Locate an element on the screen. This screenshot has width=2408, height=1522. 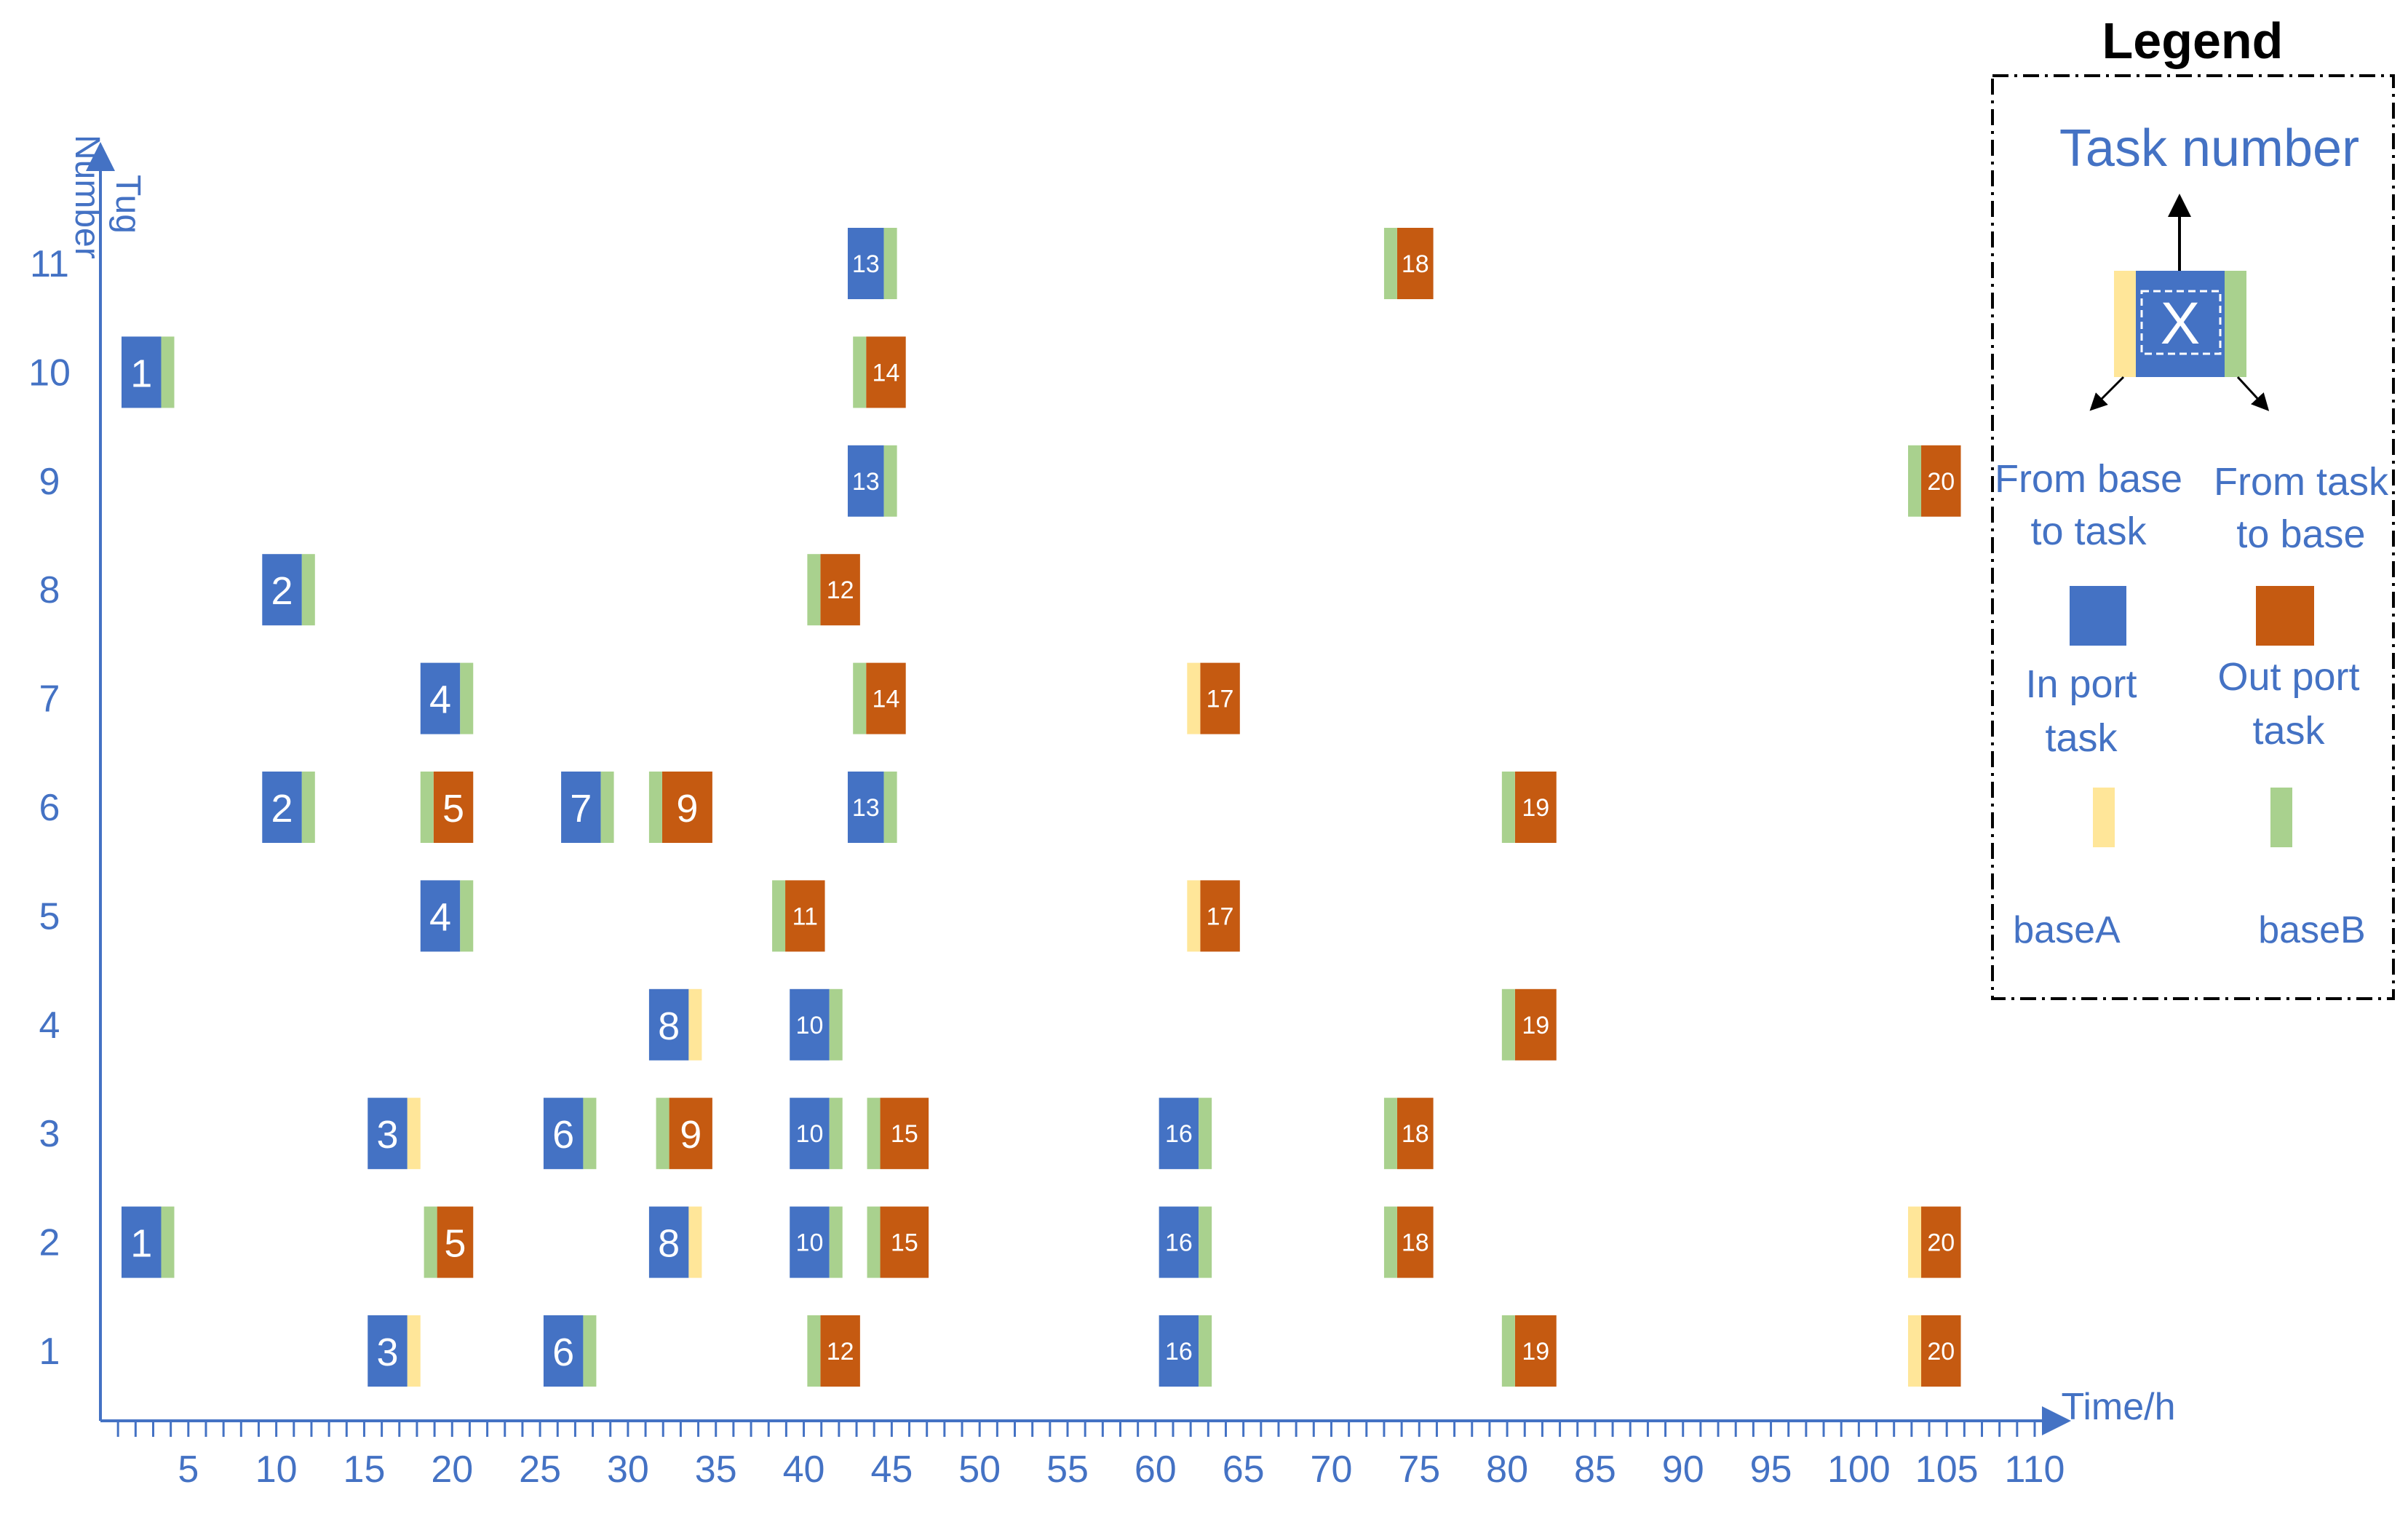
task-number-label: 6 is located at coordinates (563, 1135).